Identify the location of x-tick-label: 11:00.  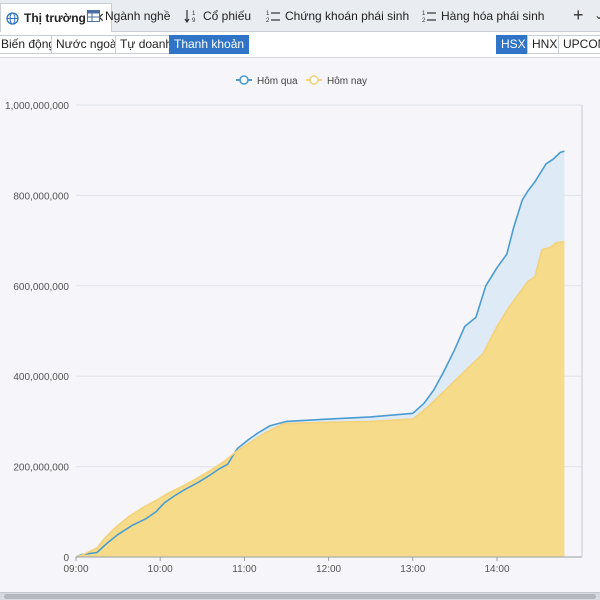
(244, 569).